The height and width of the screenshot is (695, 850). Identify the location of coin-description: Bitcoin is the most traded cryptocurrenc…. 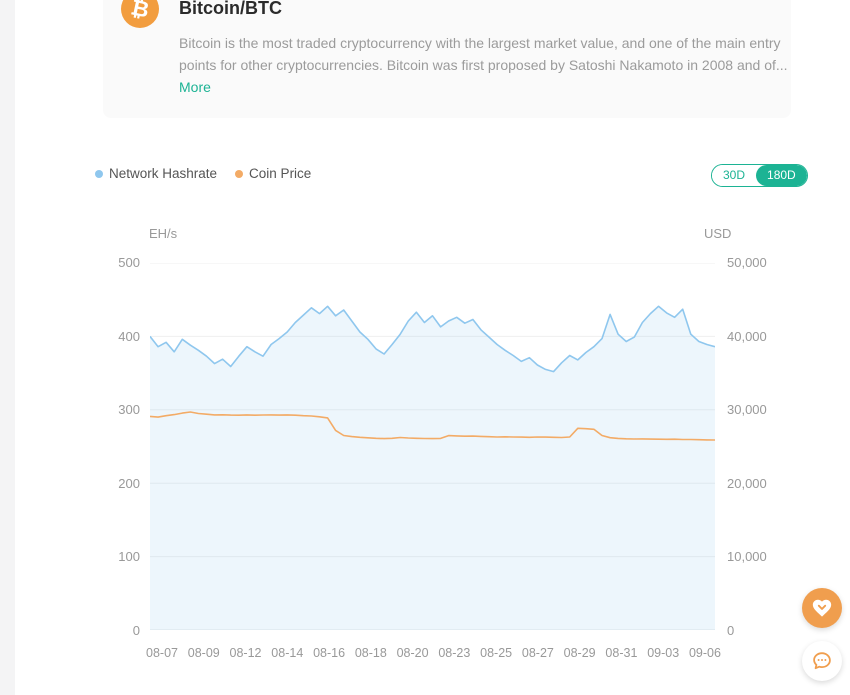
(488, 65).